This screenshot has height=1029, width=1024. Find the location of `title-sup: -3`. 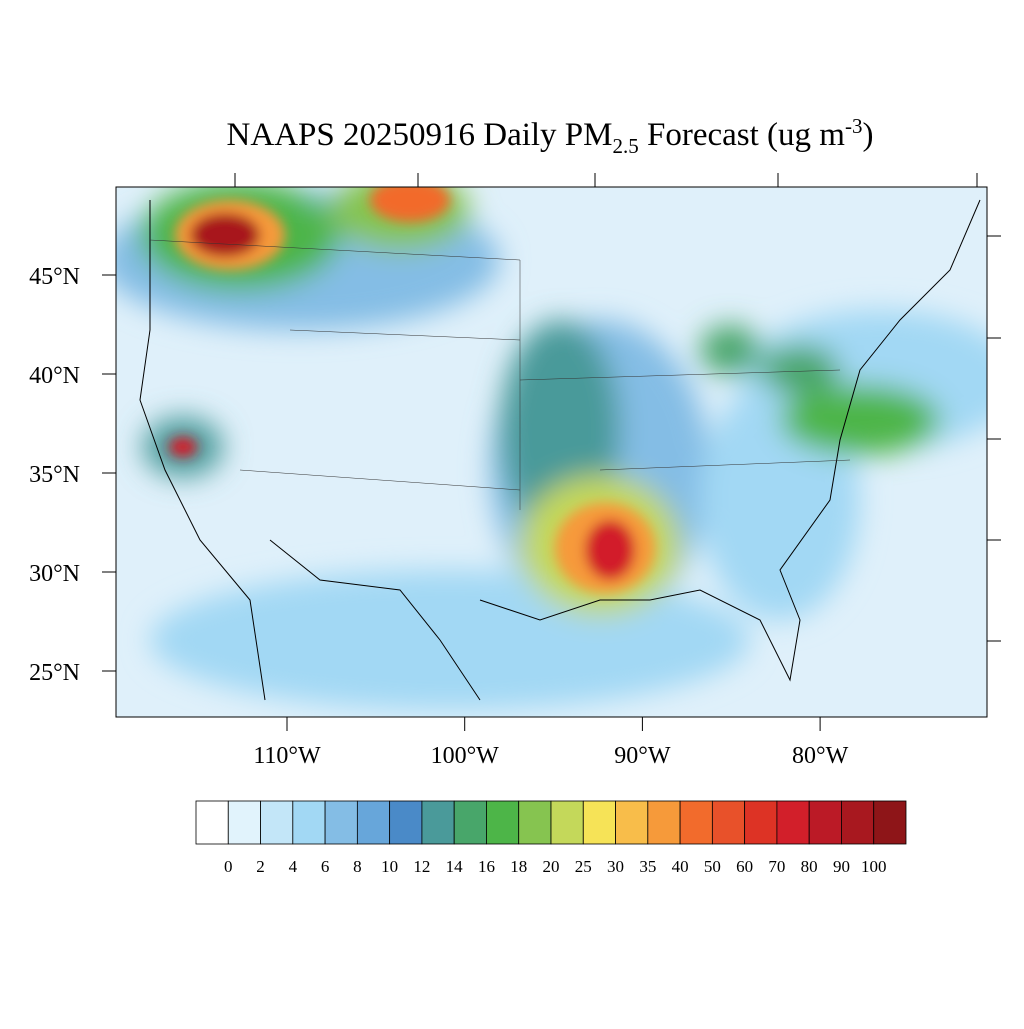

title-sup: -3 is located at coordinates (854, 126).